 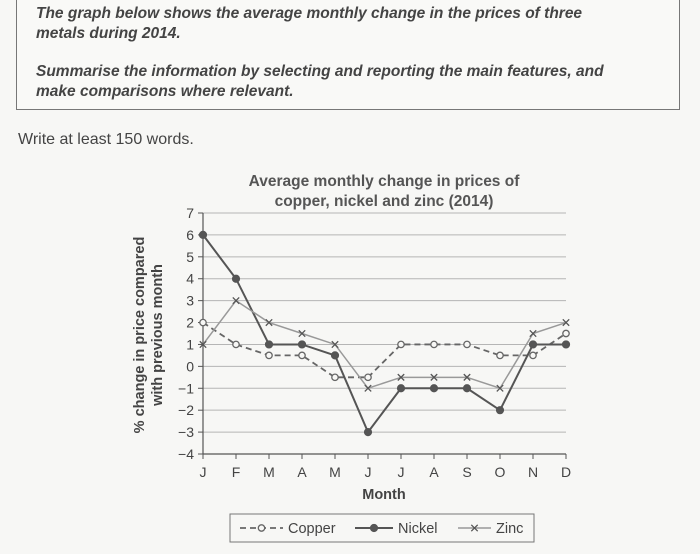 I want to click on x-tick-label: O, so click(x=500, y=472).